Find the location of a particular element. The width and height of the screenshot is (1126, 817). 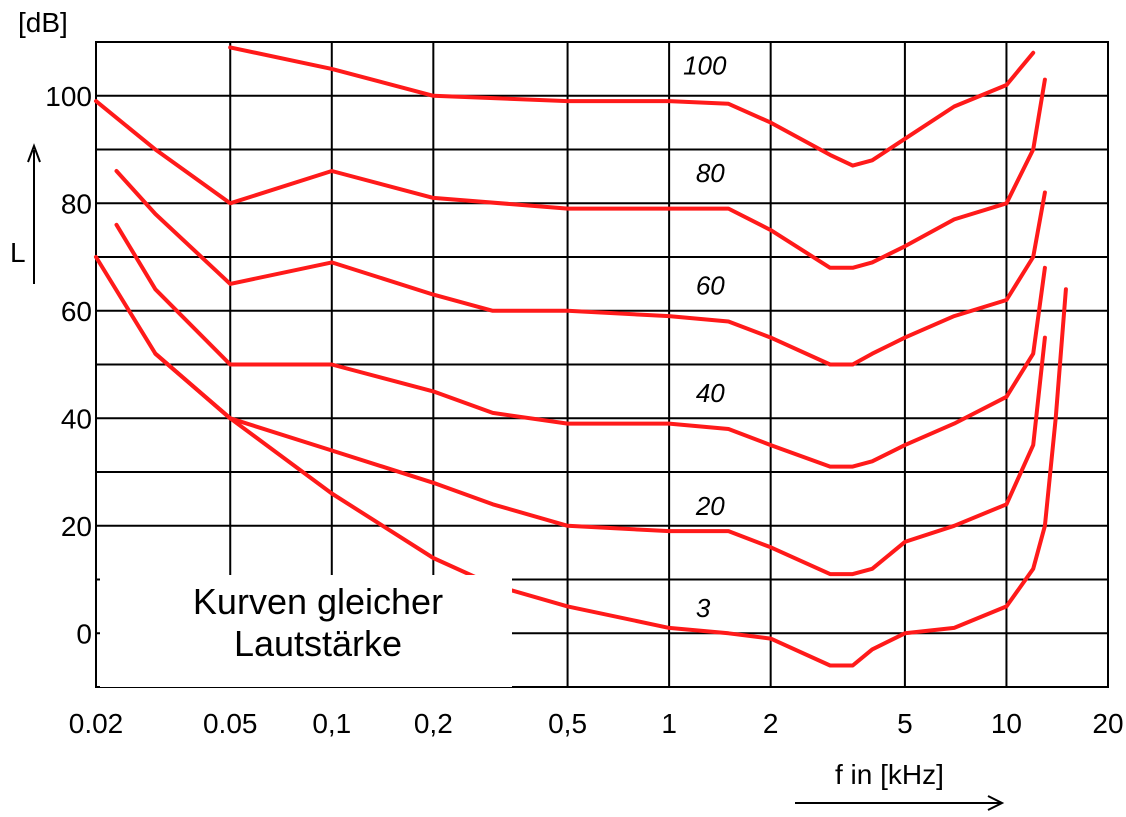

x-tick-label-9: 20 is located at coordinates (1107, 723).